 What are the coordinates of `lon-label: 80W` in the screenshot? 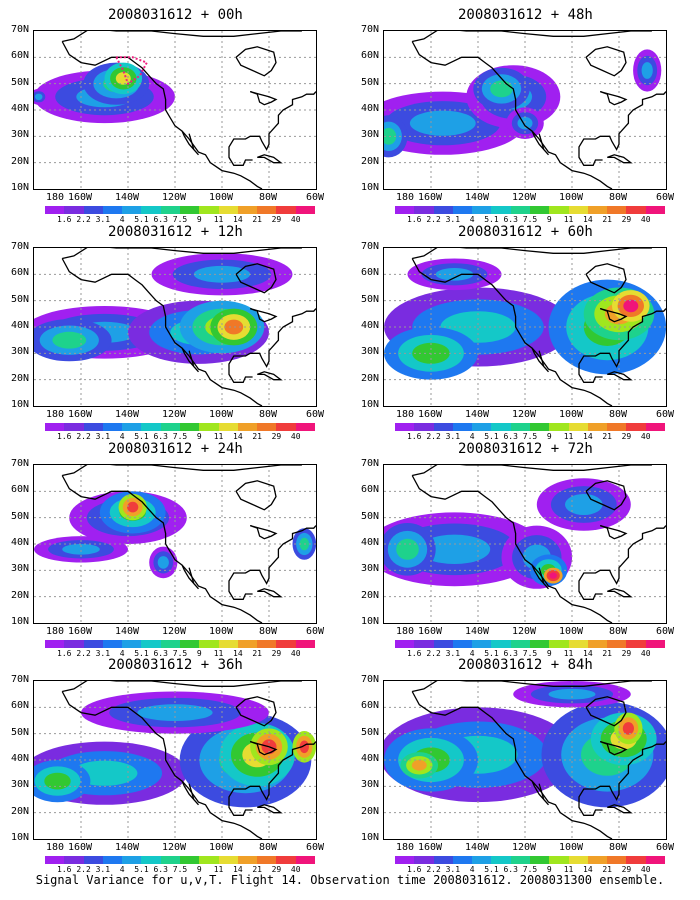 It's located at (268, 197).